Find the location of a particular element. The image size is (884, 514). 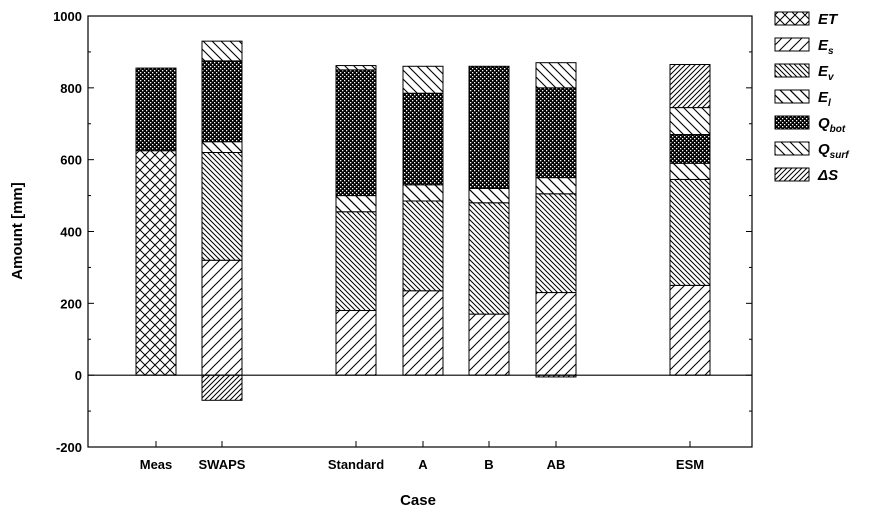

bar-segment-es-swaps is located at coordinates (222, 317).